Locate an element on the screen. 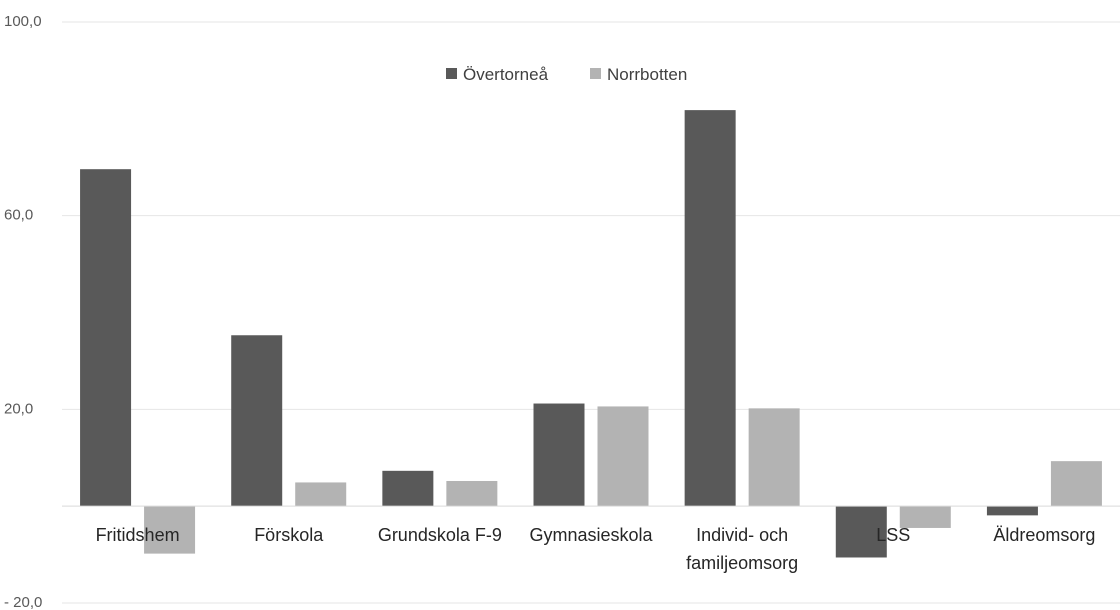 The height and width of the screenshot is (610, 1120). y-tick-label: 20,0 is located at coordinates (18, 408).